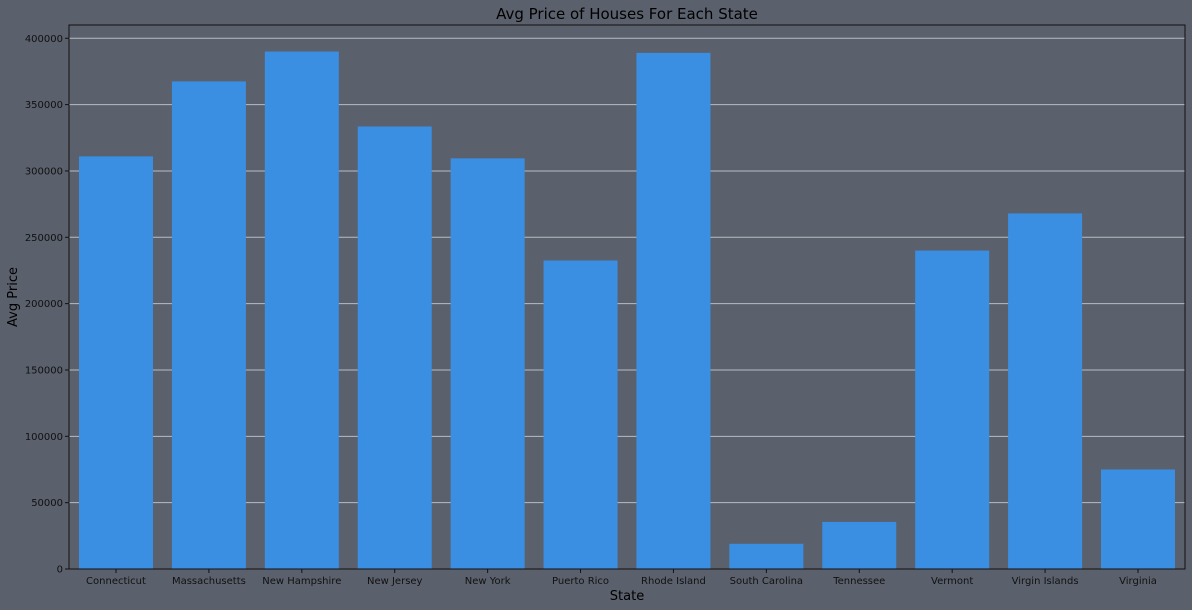 Image resolution: width=1192 pixels, height=610 pixels. What do you see at coordinates (394, 347) in the screenshot?
I see `bar-new-jersey` at bounding box center [394, 347].